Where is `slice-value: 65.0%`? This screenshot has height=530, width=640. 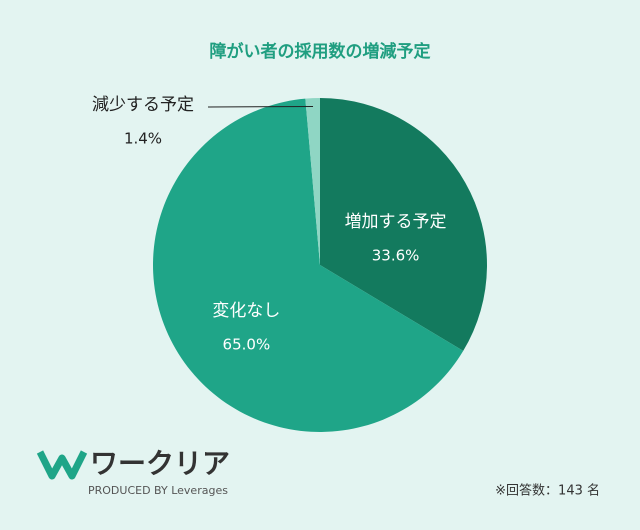
slice-value: 65.0% is located at coordinates (247, 345).